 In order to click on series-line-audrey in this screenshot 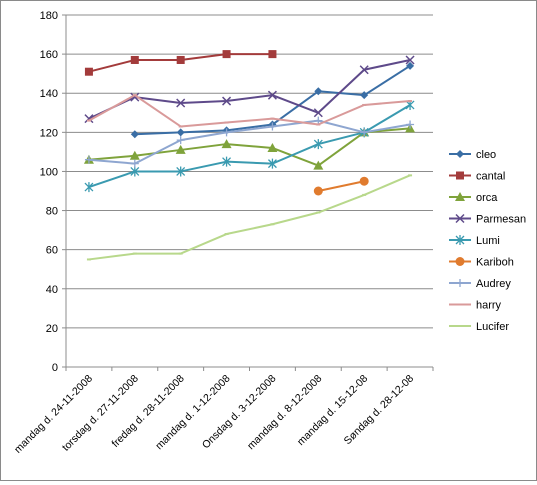, I will do `click(249, 142)`.